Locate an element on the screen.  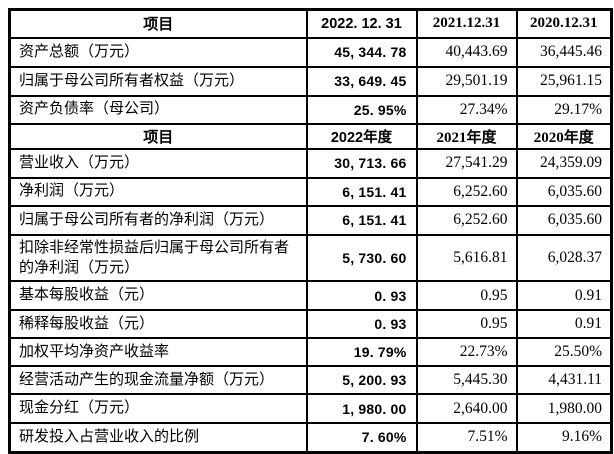
value-2022: 7. 60% is located at coordinates (361, 437).